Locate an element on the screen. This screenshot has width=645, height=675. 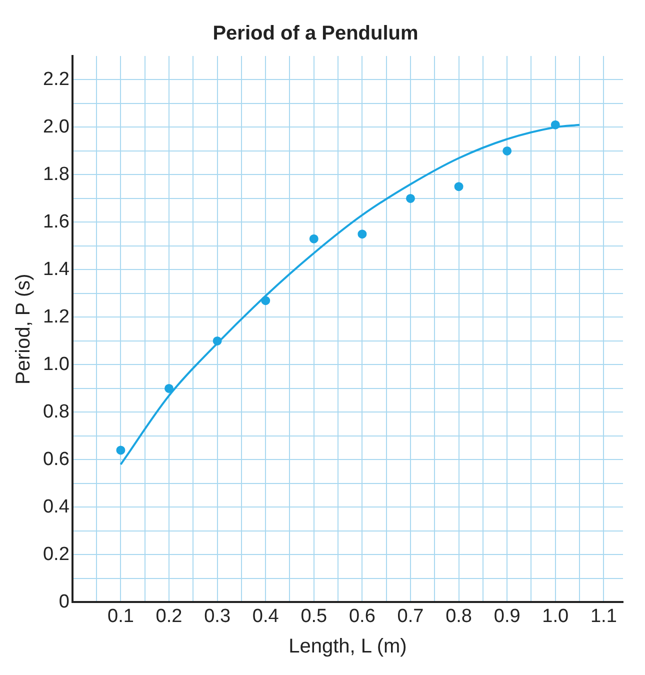
x-tick-label: 1.1 is located at coordinates (603, 616).